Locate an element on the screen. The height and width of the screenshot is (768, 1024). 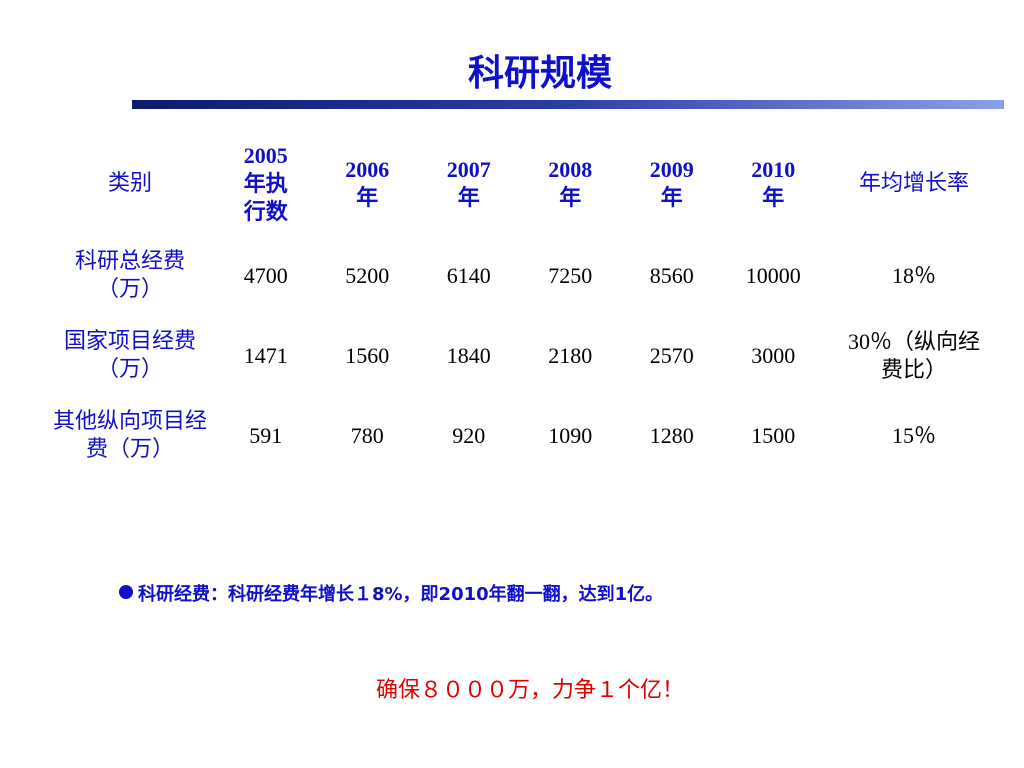
table-cell: 科研总经费（万） is located at coordinates (129, 275).